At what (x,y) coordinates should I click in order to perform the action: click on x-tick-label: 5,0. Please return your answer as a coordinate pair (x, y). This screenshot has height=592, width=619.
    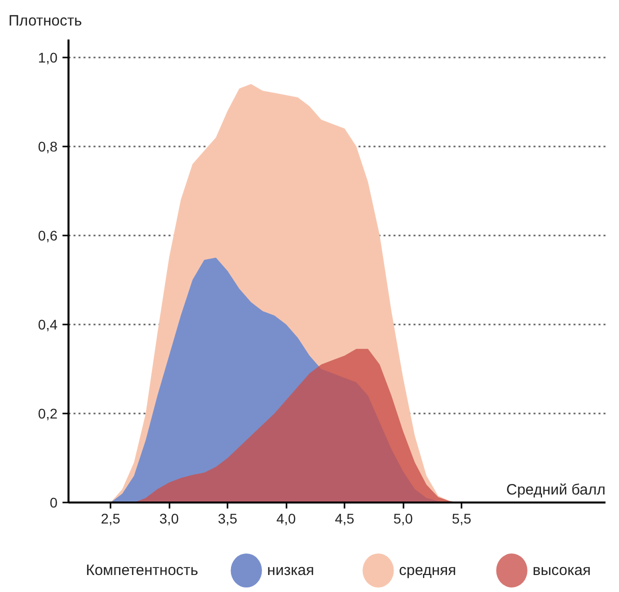
    Looking at the image, I should click on (403, 518).